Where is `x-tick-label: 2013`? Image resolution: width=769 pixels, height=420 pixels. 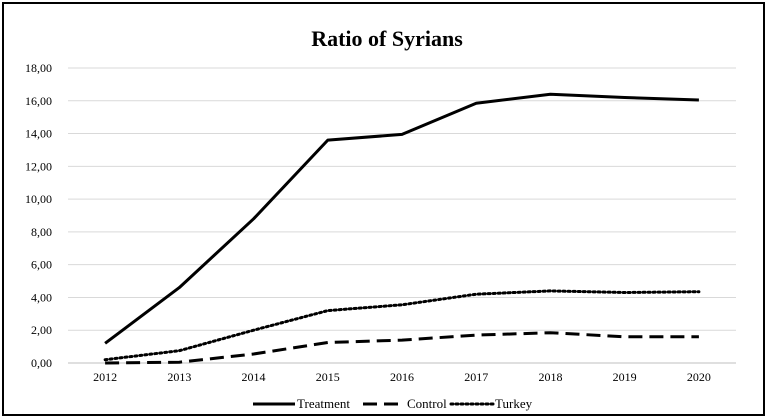
x-tick-label: 2013 is located at coordinates (179, 377).